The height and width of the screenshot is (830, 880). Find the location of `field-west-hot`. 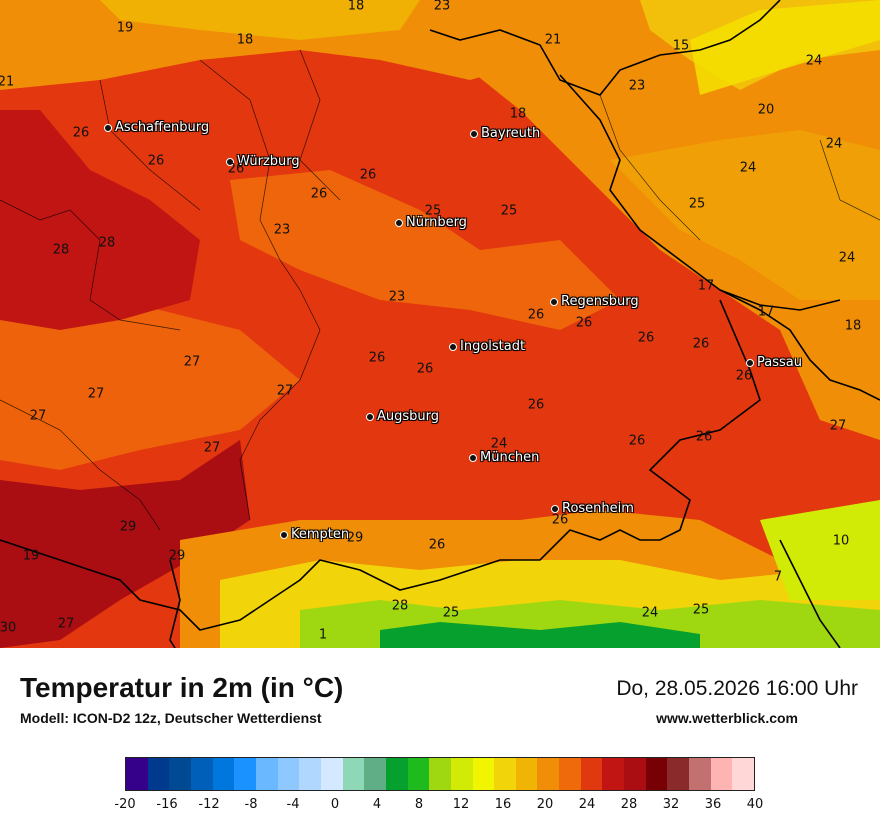

field-west-hot is located at coordinates (100, 220).